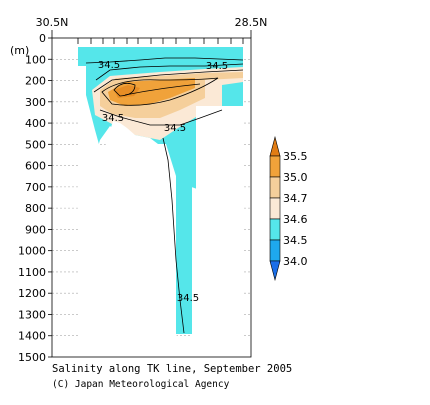 This screenshot has width=430, height=405. What do you see at coordinates (295, 198) in the screenshot?
I see `colorbar-label: 34.7` at bounding box center [295, 198].